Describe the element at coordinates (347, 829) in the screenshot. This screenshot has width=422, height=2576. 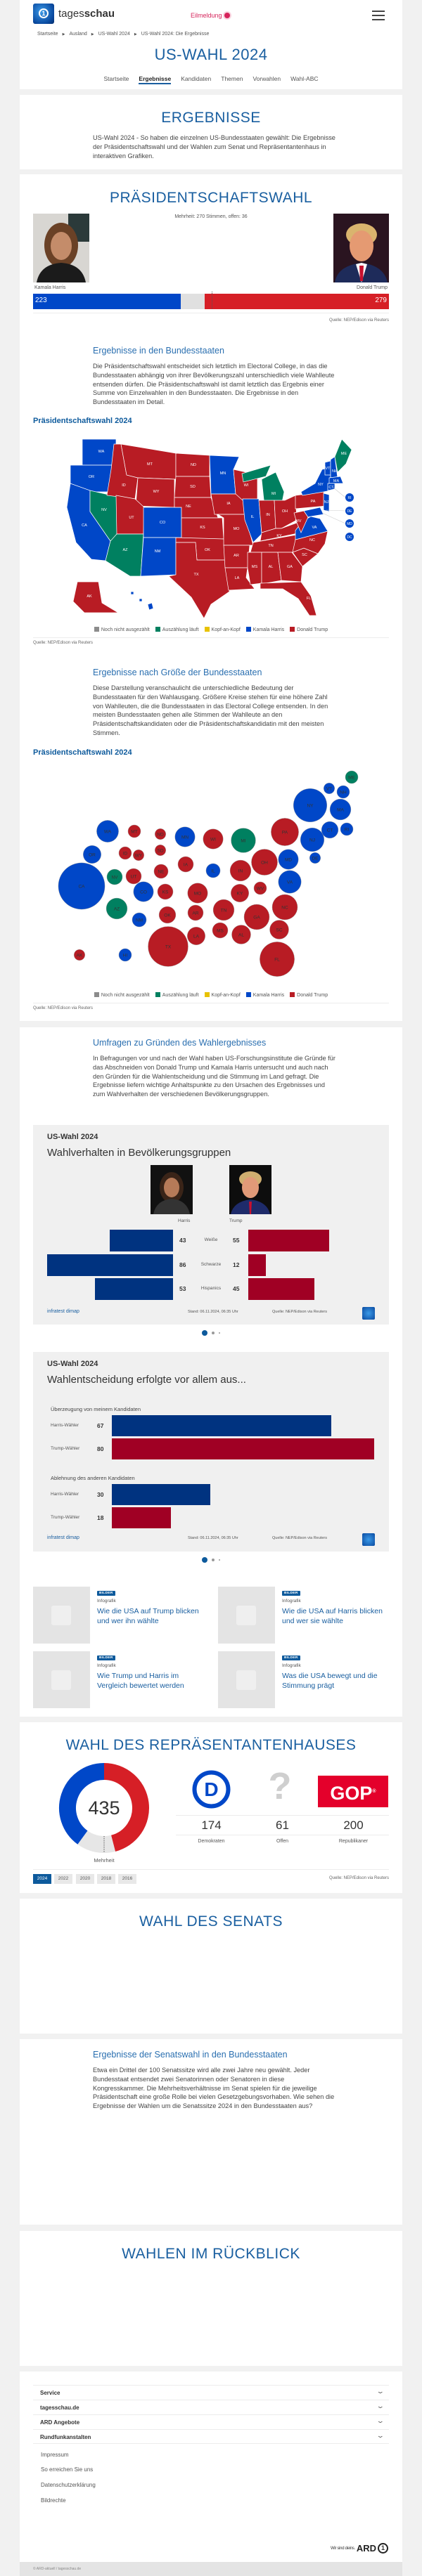
I see `bubble-ri` at that location.